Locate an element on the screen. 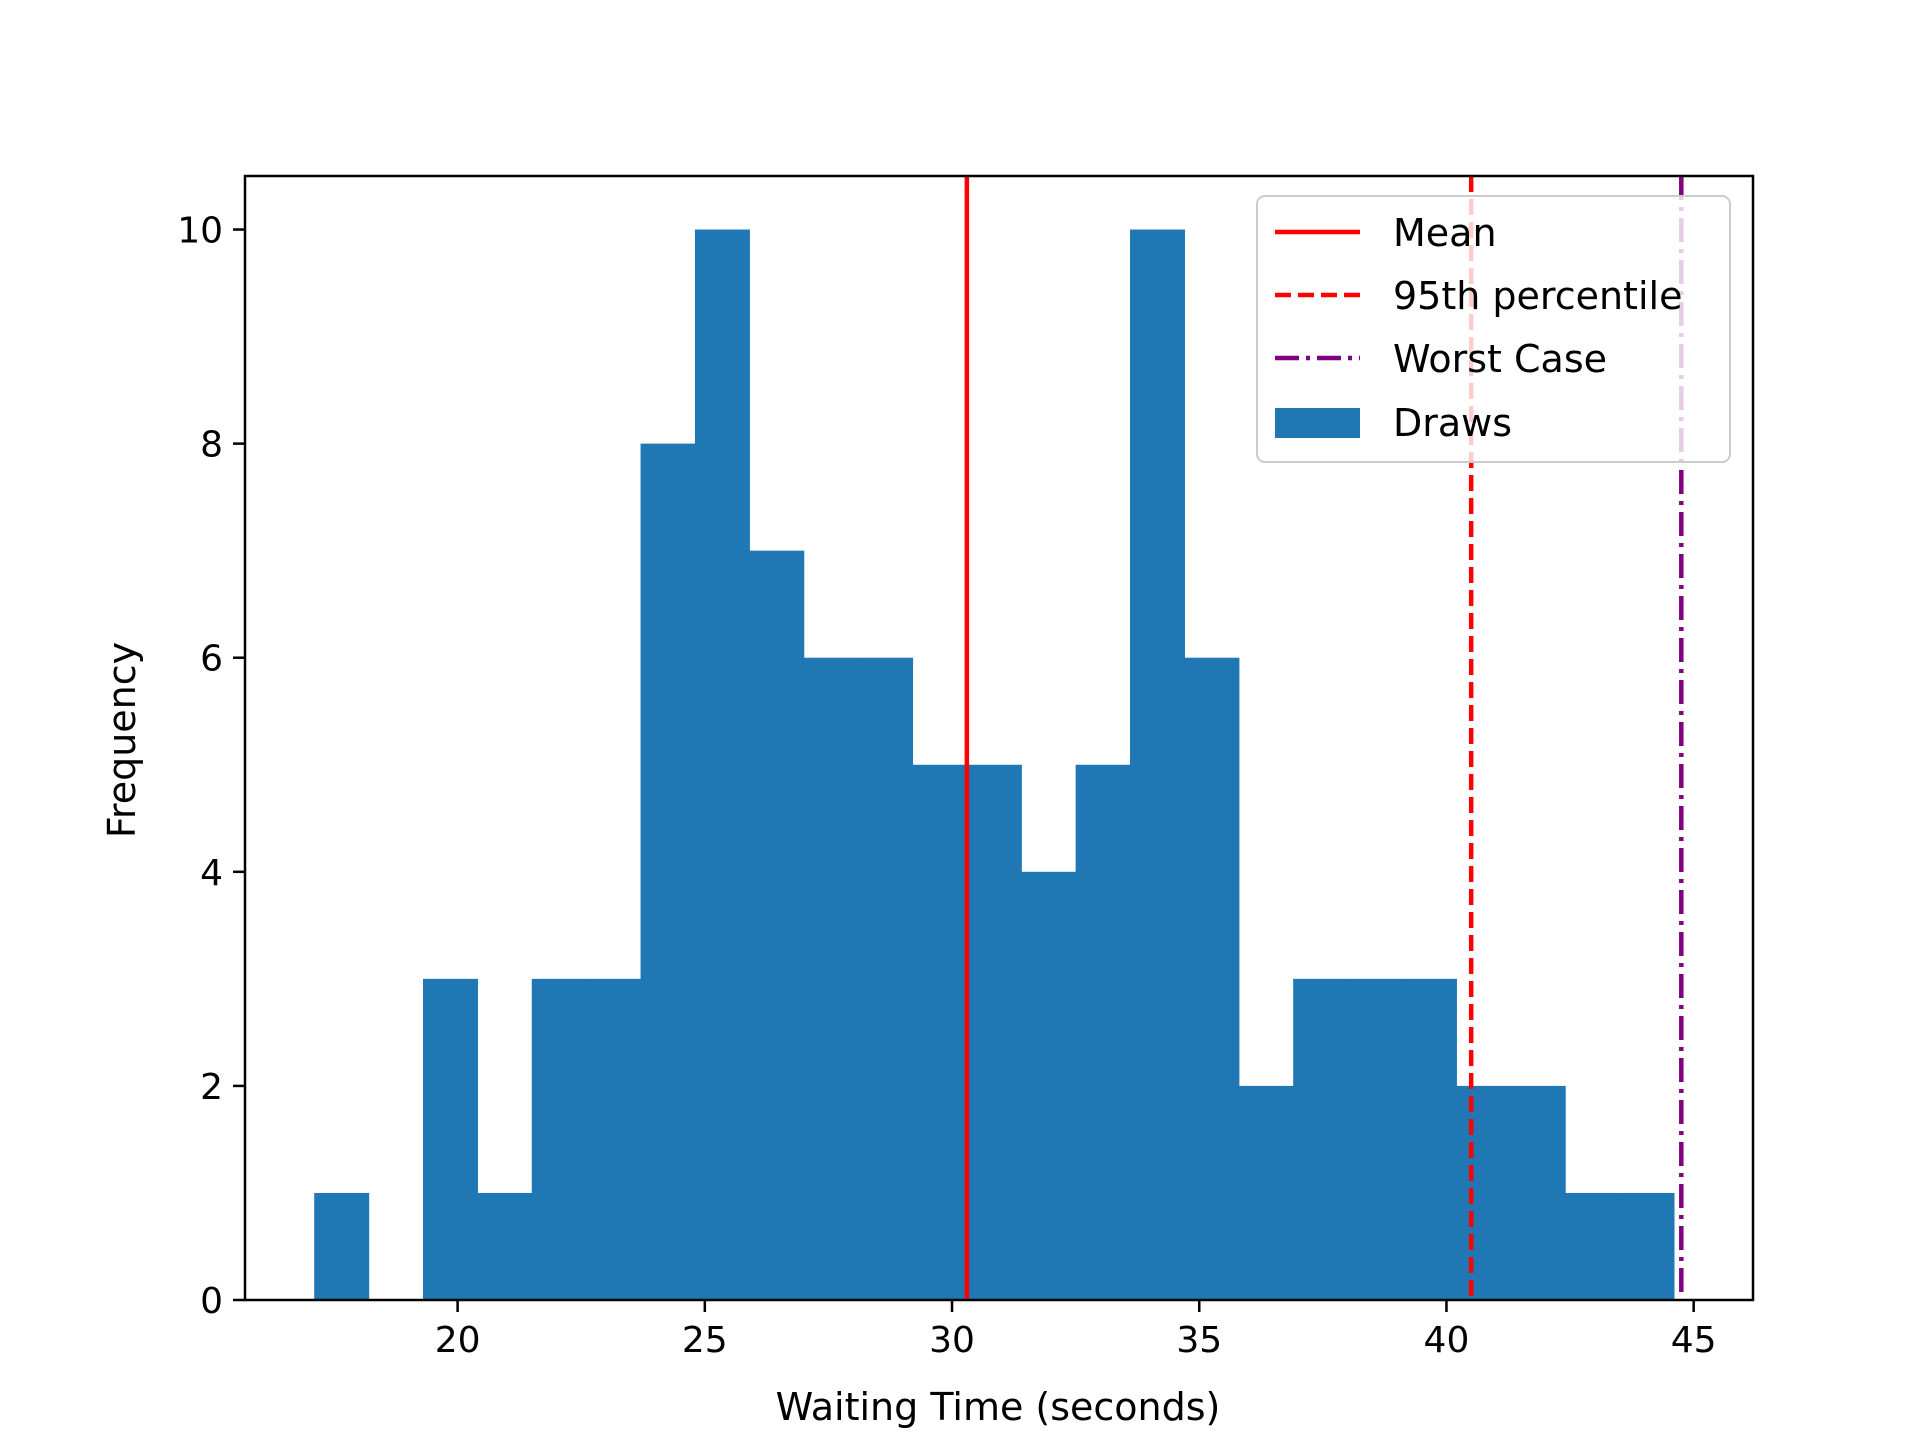 The width and height of the screenshot is (1920, 1440). legend-draws-label: Draws is located at coordinates (1452, 423).